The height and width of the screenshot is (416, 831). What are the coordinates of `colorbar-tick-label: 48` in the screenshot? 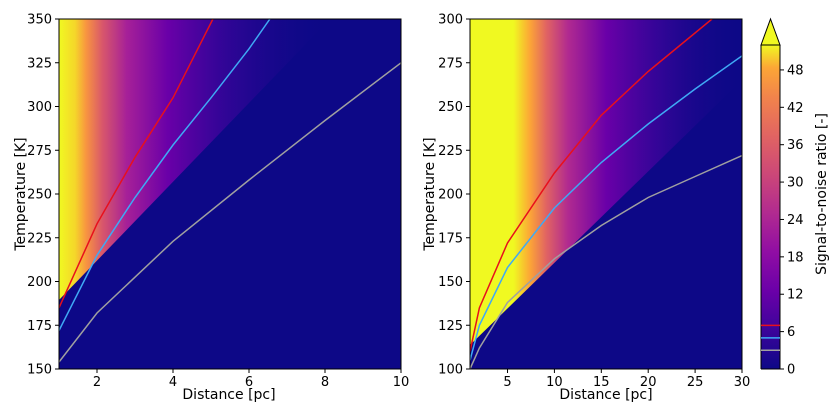 It's located at (795, 70).